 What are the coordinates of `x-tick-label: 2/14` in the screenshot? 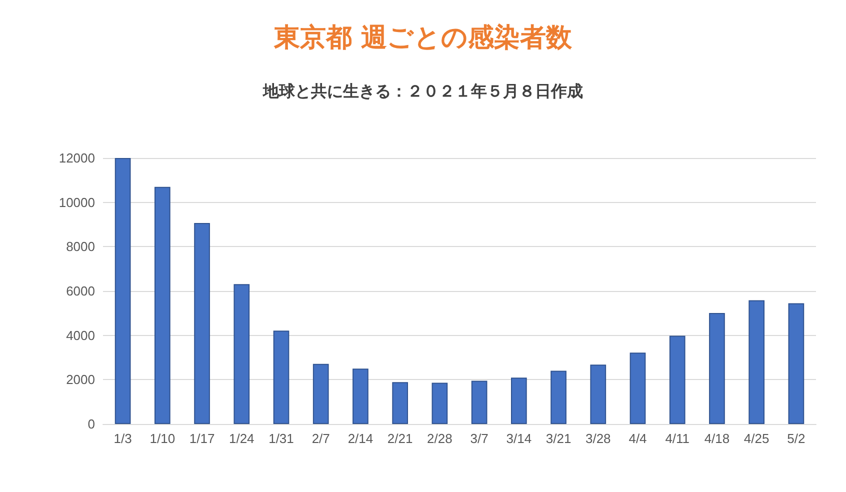 It's located at (361, 438).